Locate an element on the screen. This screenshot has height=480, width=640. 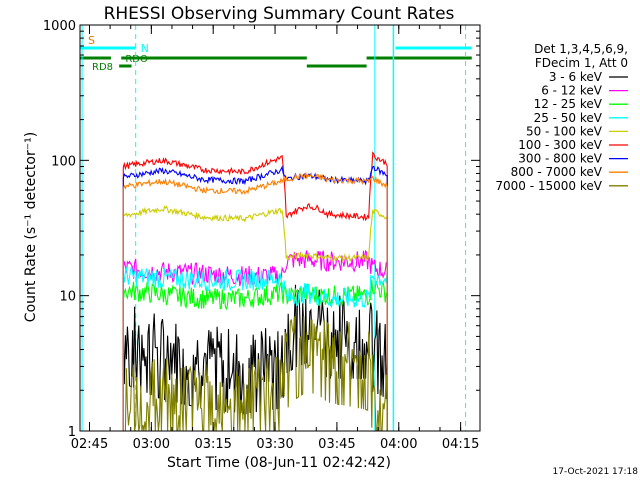
x-tick-label: 03:15 is located at coordinates (212, 444).